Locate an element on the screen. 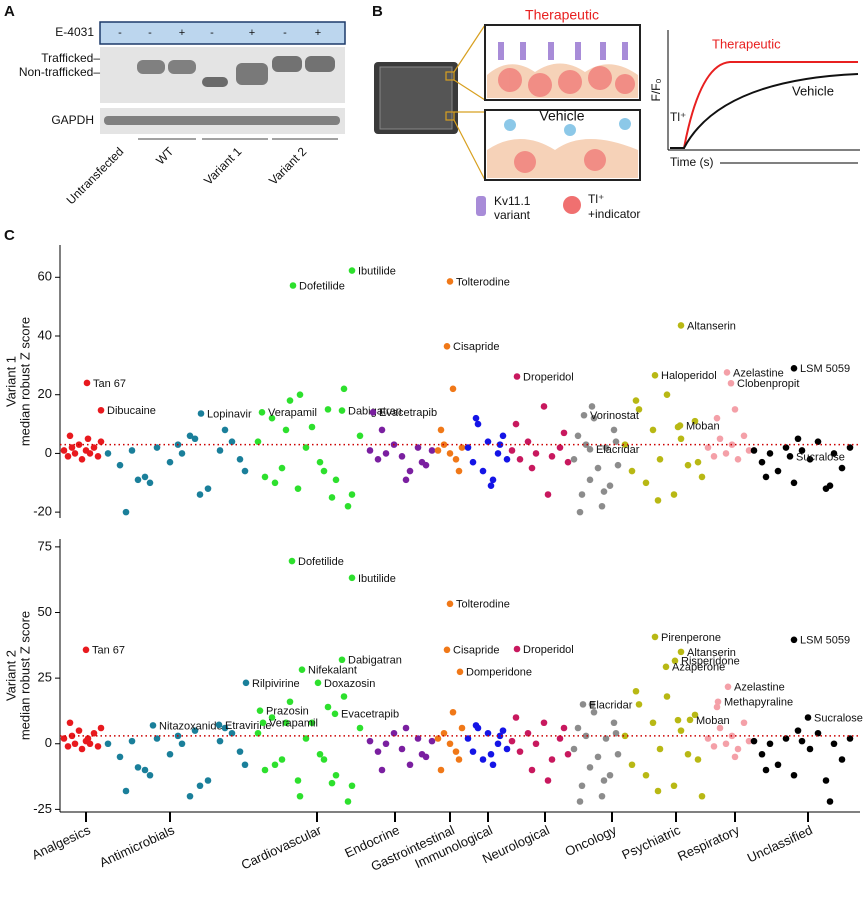  y-tick-label: 75 is located at coordinates (45, 545).